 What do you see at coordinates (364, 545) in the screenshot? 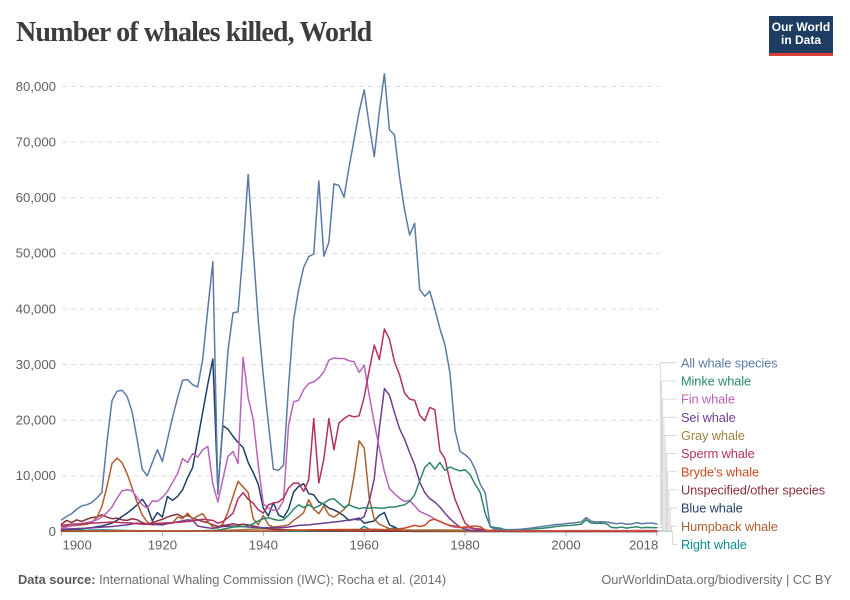
I see `svg-text: 1960` at bounding box center [364, 545].